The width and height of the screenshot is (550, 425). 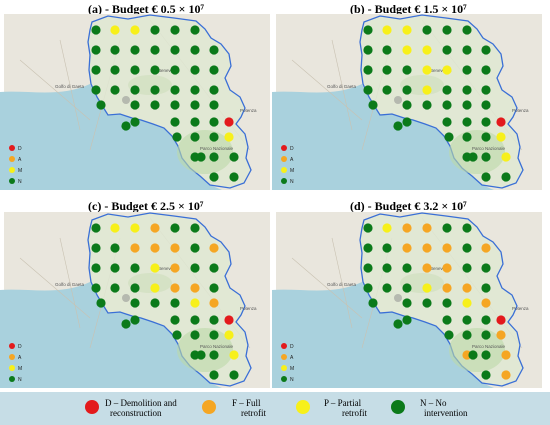 I want to click on legend-label-partial-line1: P – Partial, so click(x=343, y=403).